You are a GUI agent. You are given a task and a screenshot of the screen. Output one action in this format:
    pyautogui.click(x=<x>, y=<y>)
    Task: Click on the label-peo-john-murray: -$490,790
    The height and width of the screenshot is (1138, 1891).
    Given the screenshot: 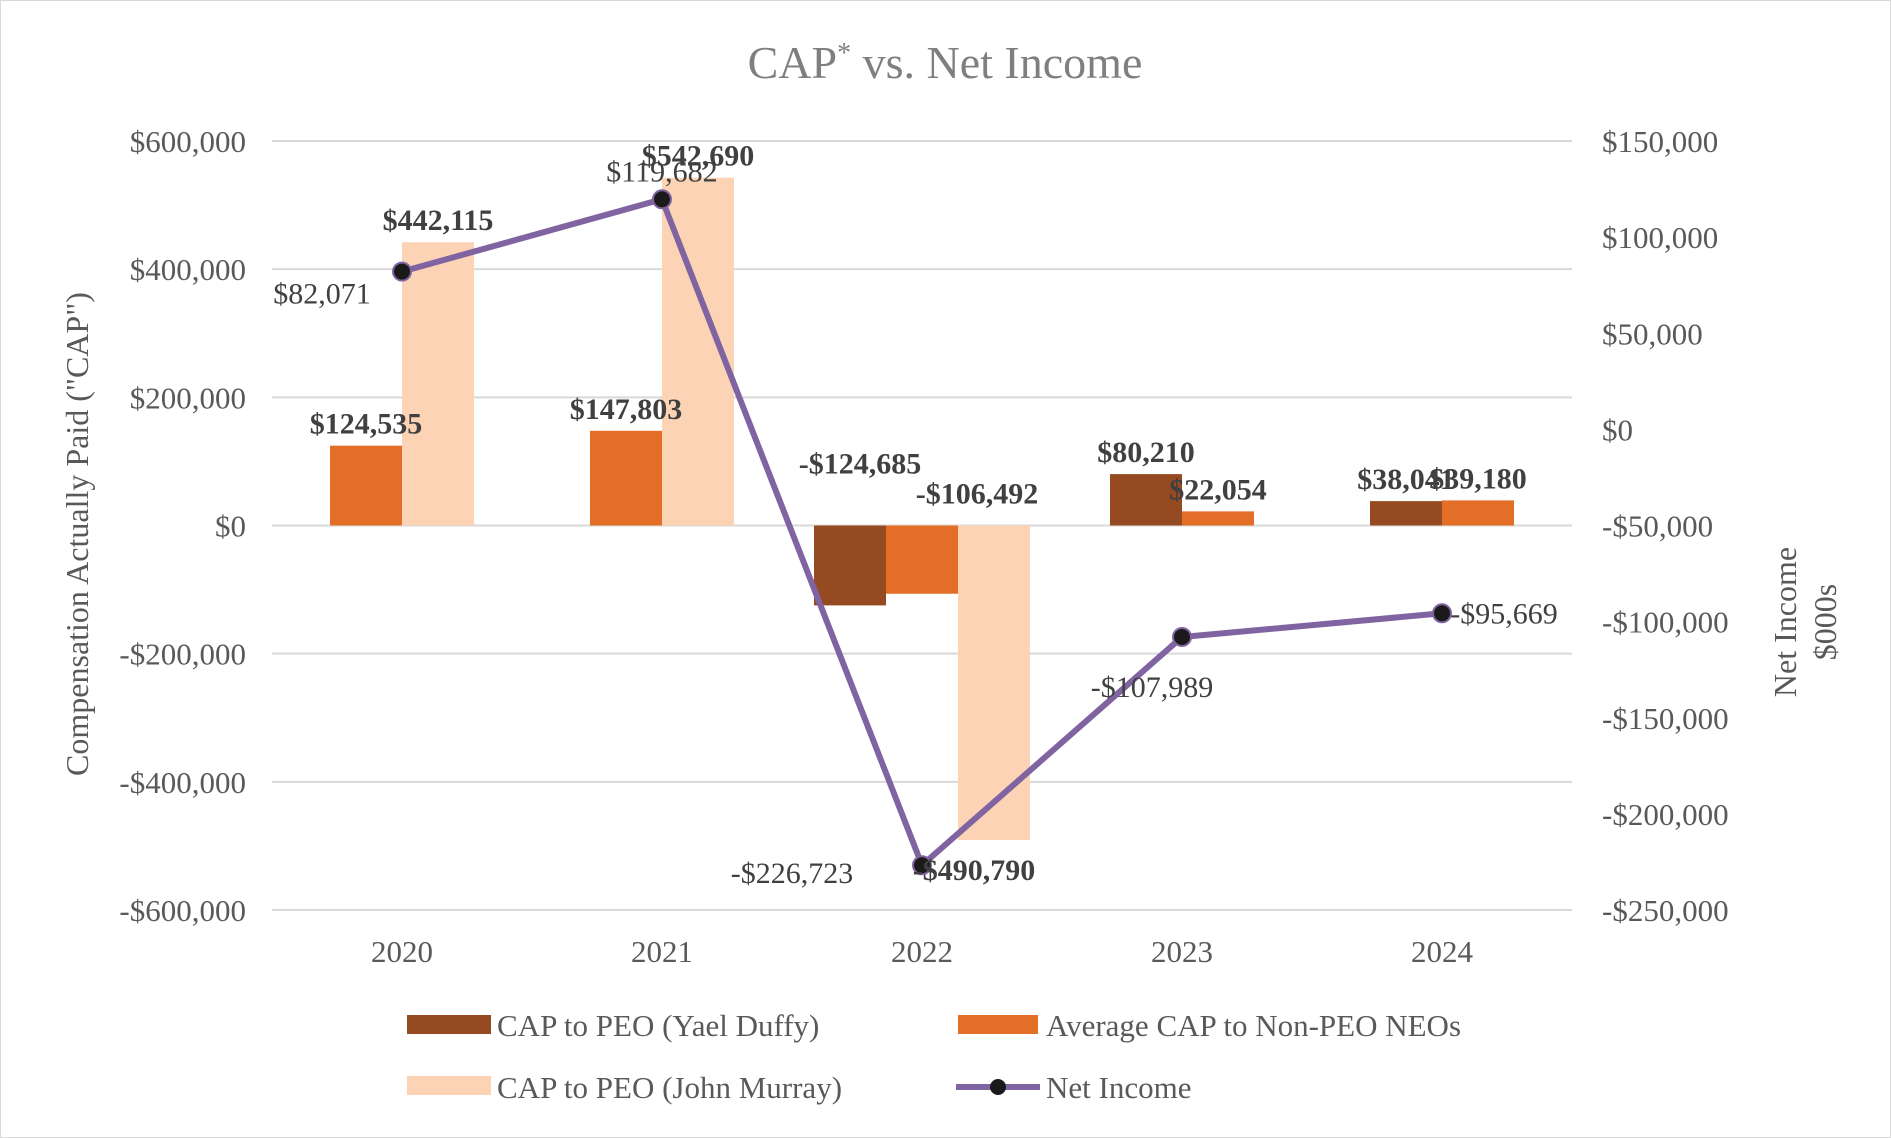 What is the action you would take?
    pyautogui.click(x=974, y=870)
    